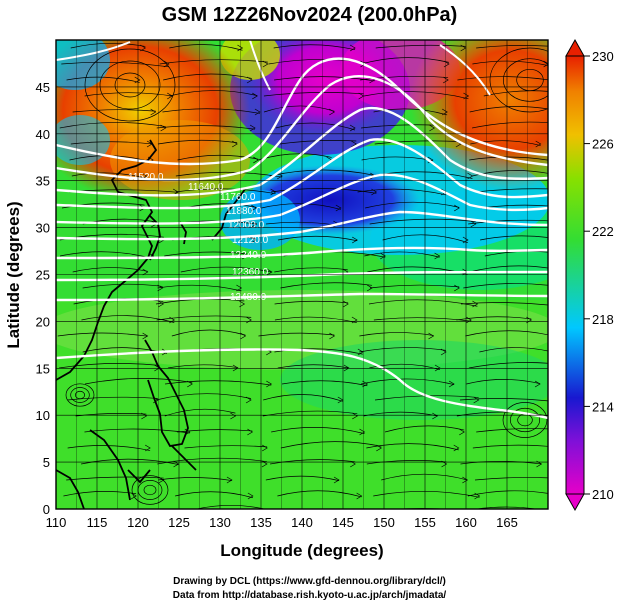  Describe the element at coordinates (250, 272) in the screenshot. I see `contour-label: 12360.0` at that location.